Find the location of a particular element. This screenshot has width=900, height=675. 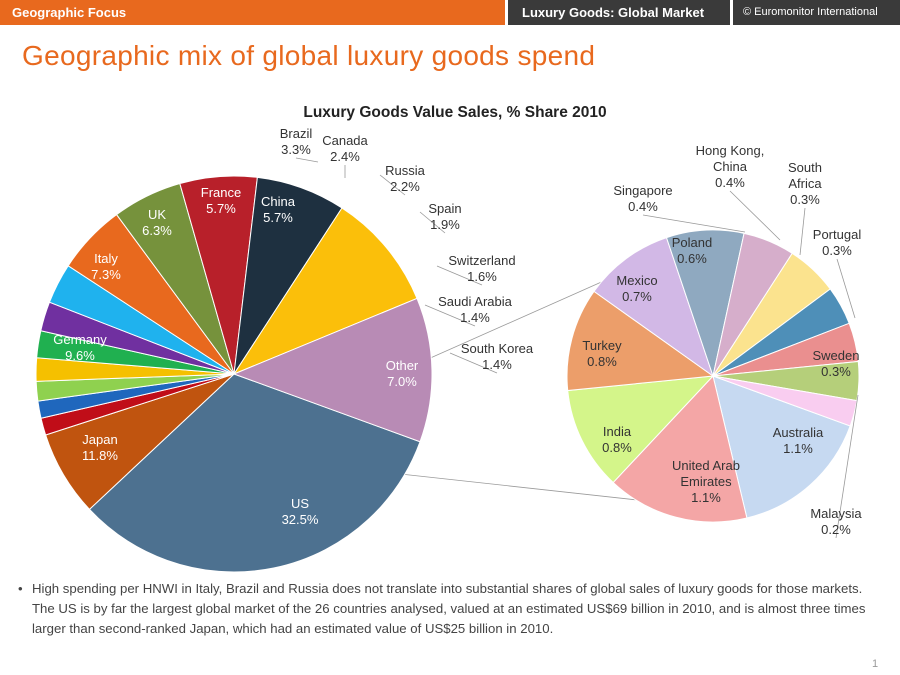

breakout-label-text-south-africa: South Africa 0.3% is located at coordinates (805, 183).